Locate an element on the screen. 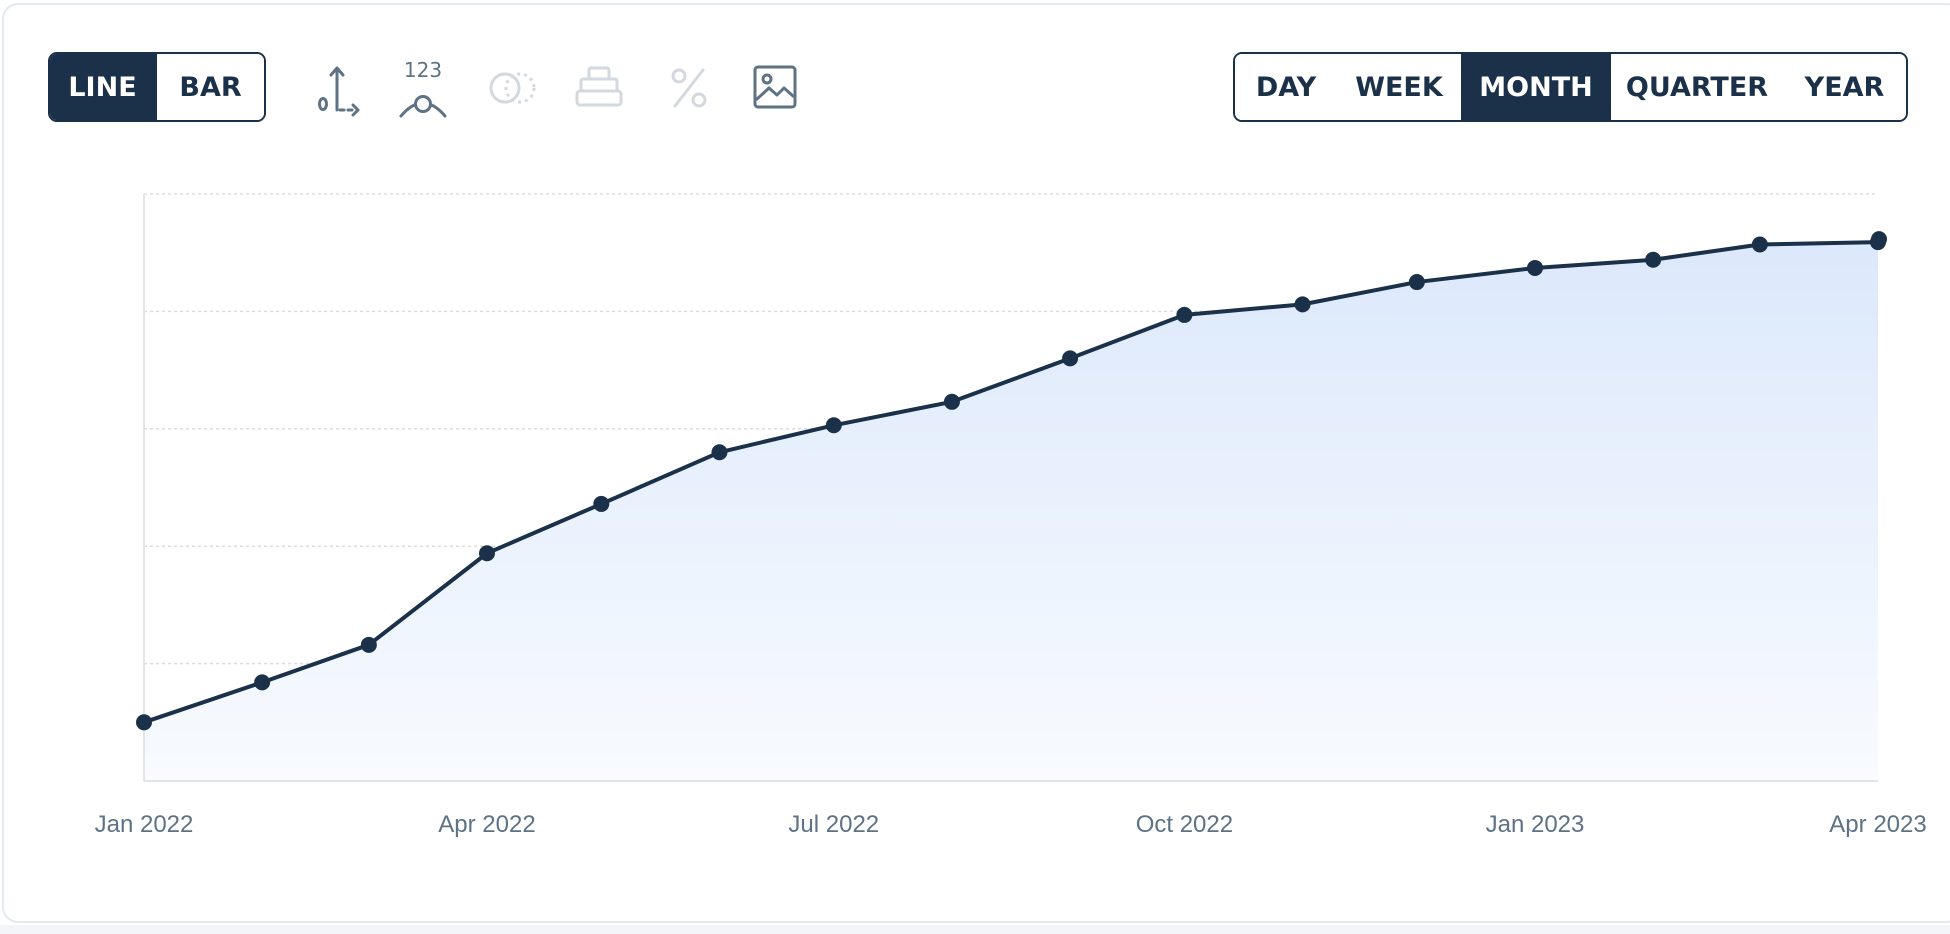 This screenshot has width=1950, height=934. period-month-button: MONTH is located at coordinates (1536, 87).